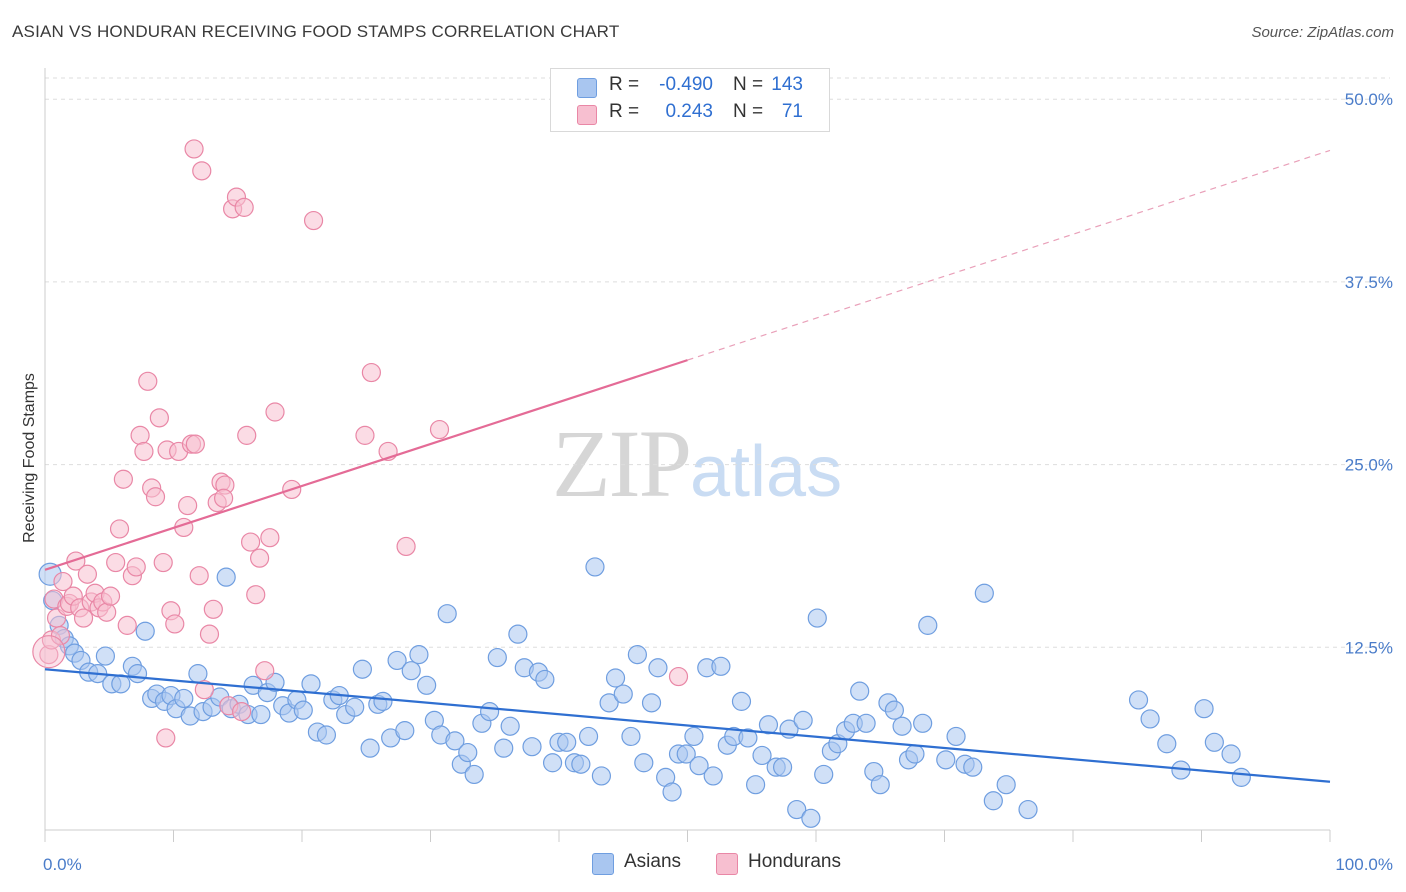  What do you see at coordinates (366, 465) in the screenshot?
I see `hondurans-trend-line` at bounding box center [366, 465].